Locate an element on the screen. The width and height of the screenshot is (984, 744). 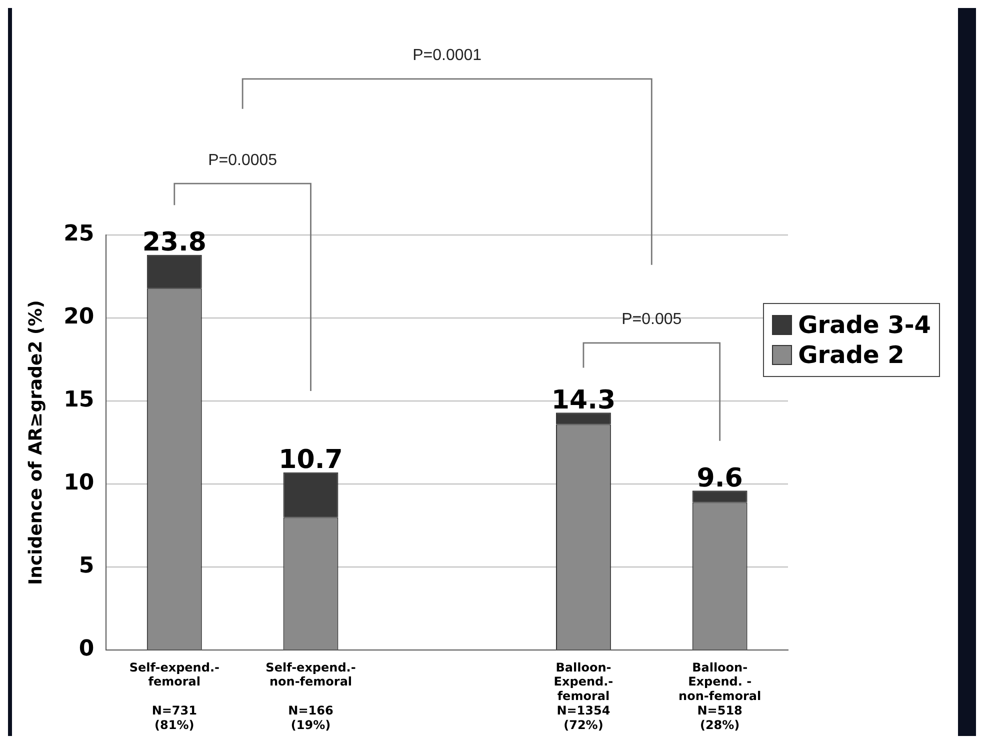
y-tick-label: 20 is located at coordinates (79, 317).